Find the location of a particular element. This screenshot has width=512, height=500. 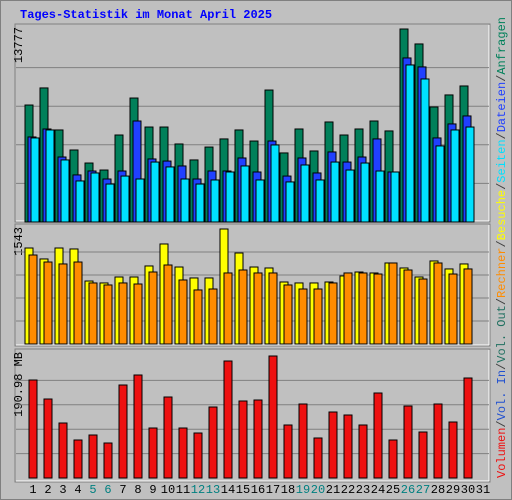

x-tick-label: 29 is located at coordinates (453, 490).